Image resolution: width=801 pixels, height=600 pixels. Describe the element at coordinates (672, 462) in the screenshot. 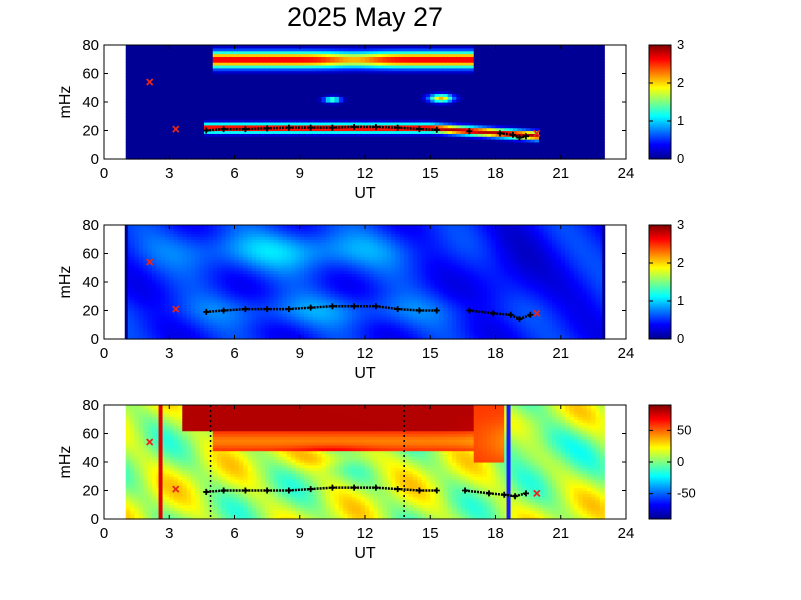

I see `colorbar: 50 0 -50` at that location.